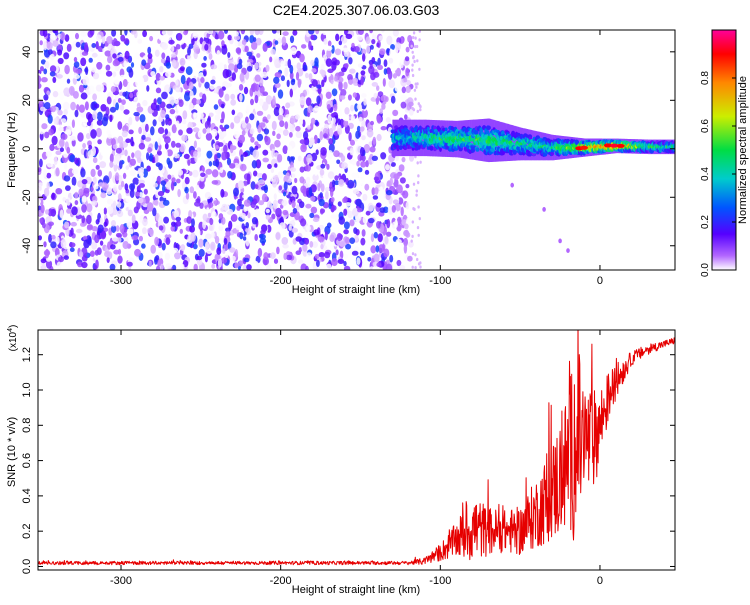 The width and height of the screenshot is (750, 605). I want to click on colorbar-tick-label: 0.2, so click(705, 222).